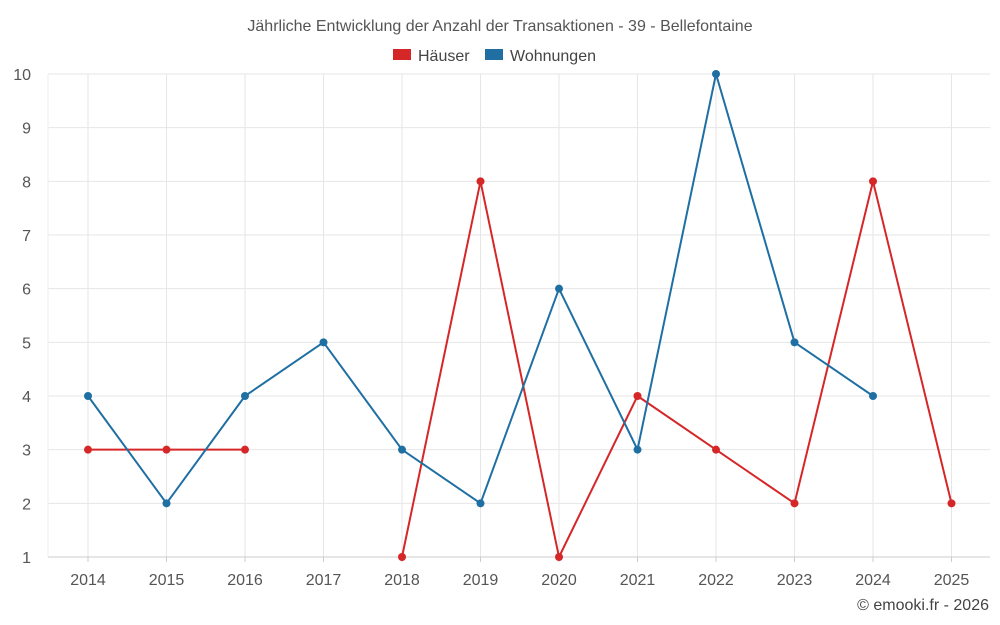 The width and height of the screenshot is (1000, 625). I want to click on y-tick-label: 10, so click(22, 75).